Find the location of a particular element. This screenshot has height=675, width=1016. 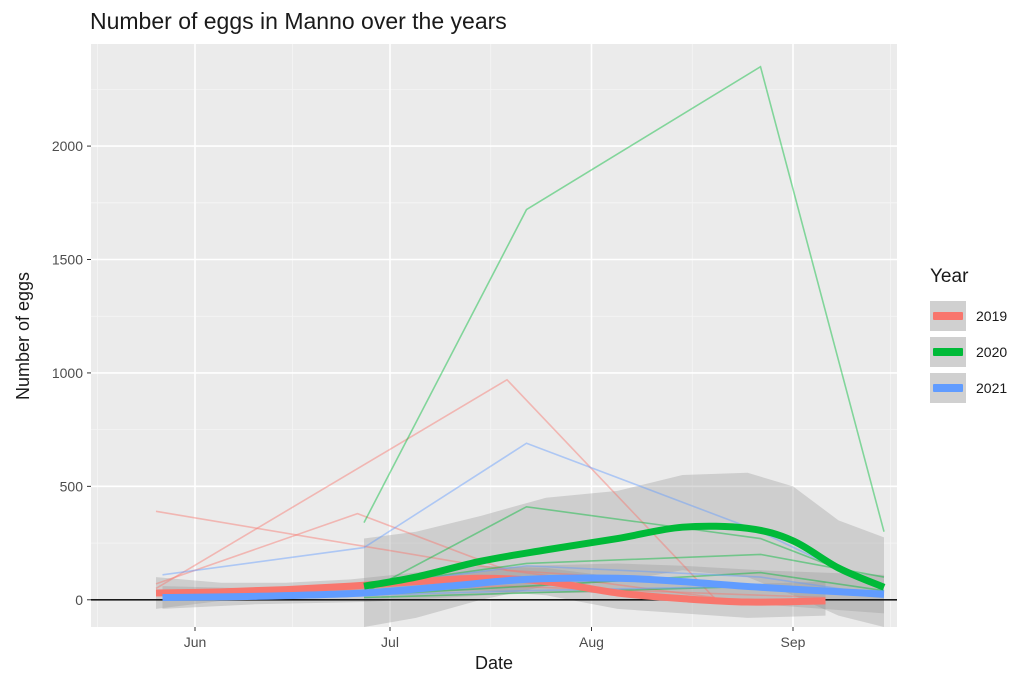

y-tick-label: 1500 is located at coordinates (67, 260).